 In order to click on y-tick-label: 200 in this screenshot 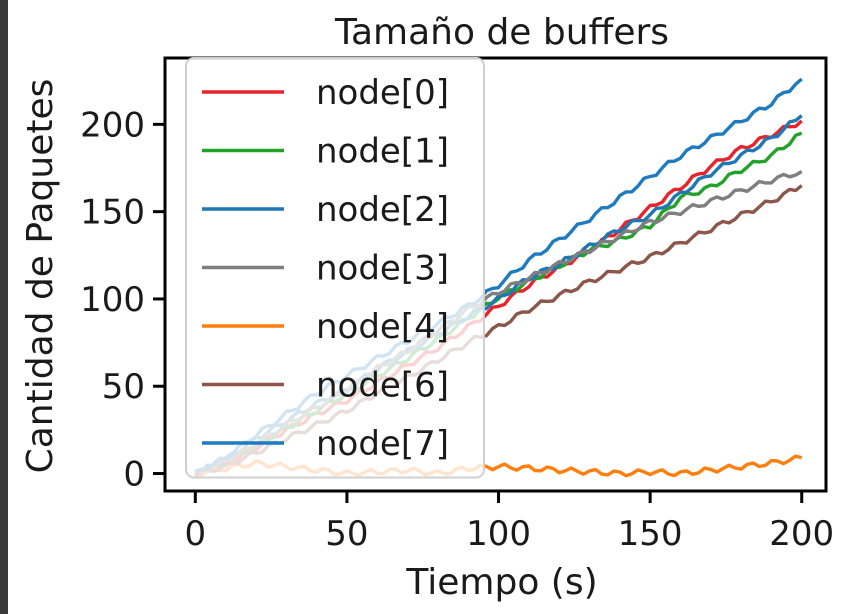, I will do `click(112, 125)`.